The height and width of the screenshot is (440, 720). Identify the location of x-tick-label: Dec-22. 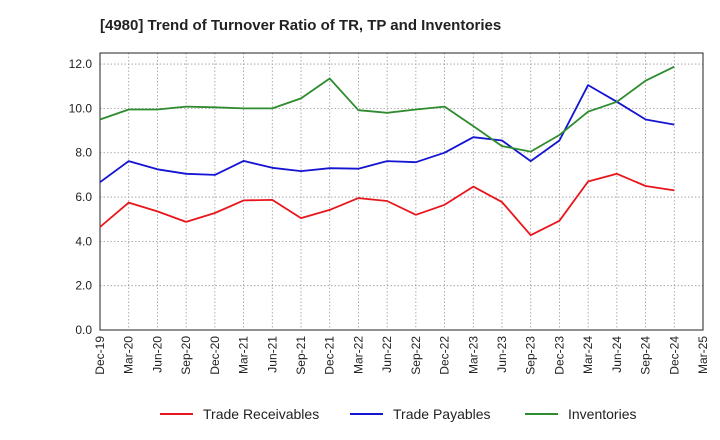
(445, 355).